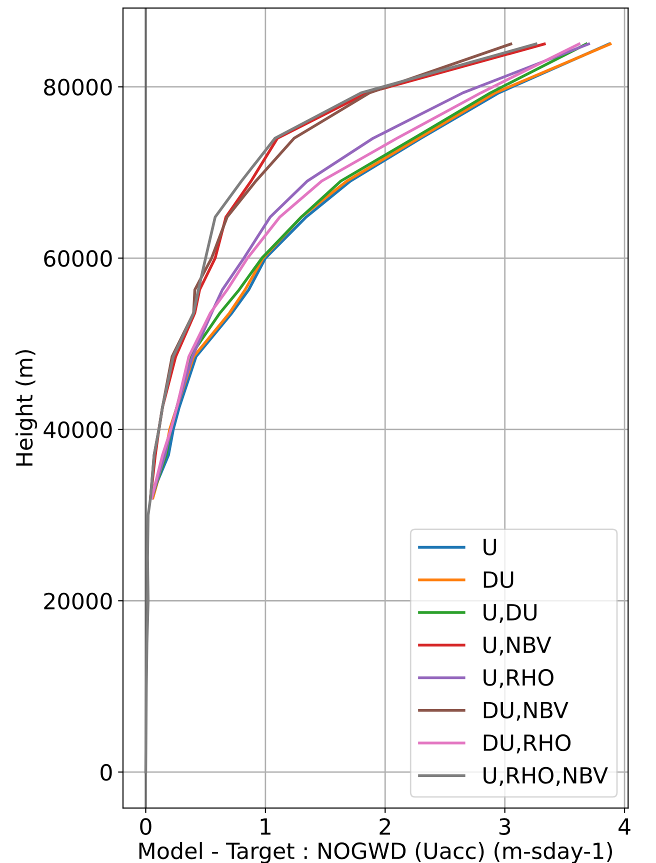  What do you see at coordinates (519, 678) in the screenshot?
I see `legend-label: U,RHO` at bounding box center [519, 678].